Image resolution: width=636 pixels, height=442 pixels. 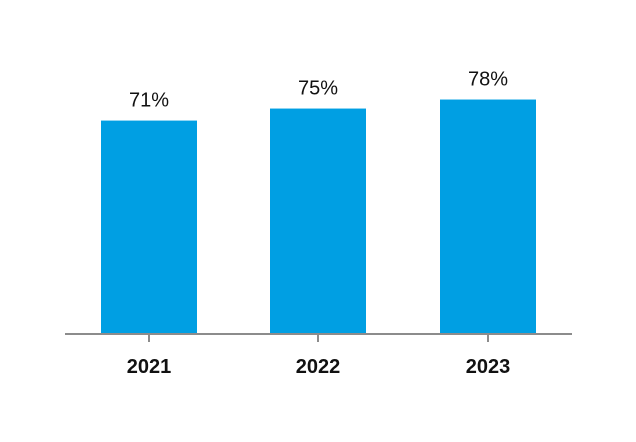 What do you see at coordinates (488, 367) in the screenshot?
I see `x-tick-label-2023: 2023` at bounding box center [488, 367].